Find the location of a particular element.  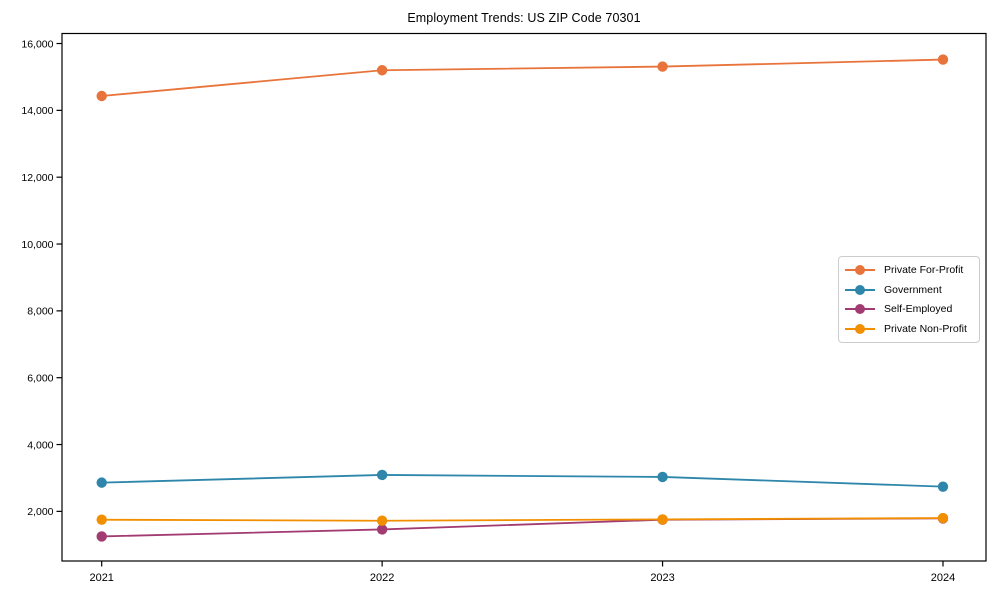

data-point-private-for-profit-2024 is located at coordinates (943, 59).